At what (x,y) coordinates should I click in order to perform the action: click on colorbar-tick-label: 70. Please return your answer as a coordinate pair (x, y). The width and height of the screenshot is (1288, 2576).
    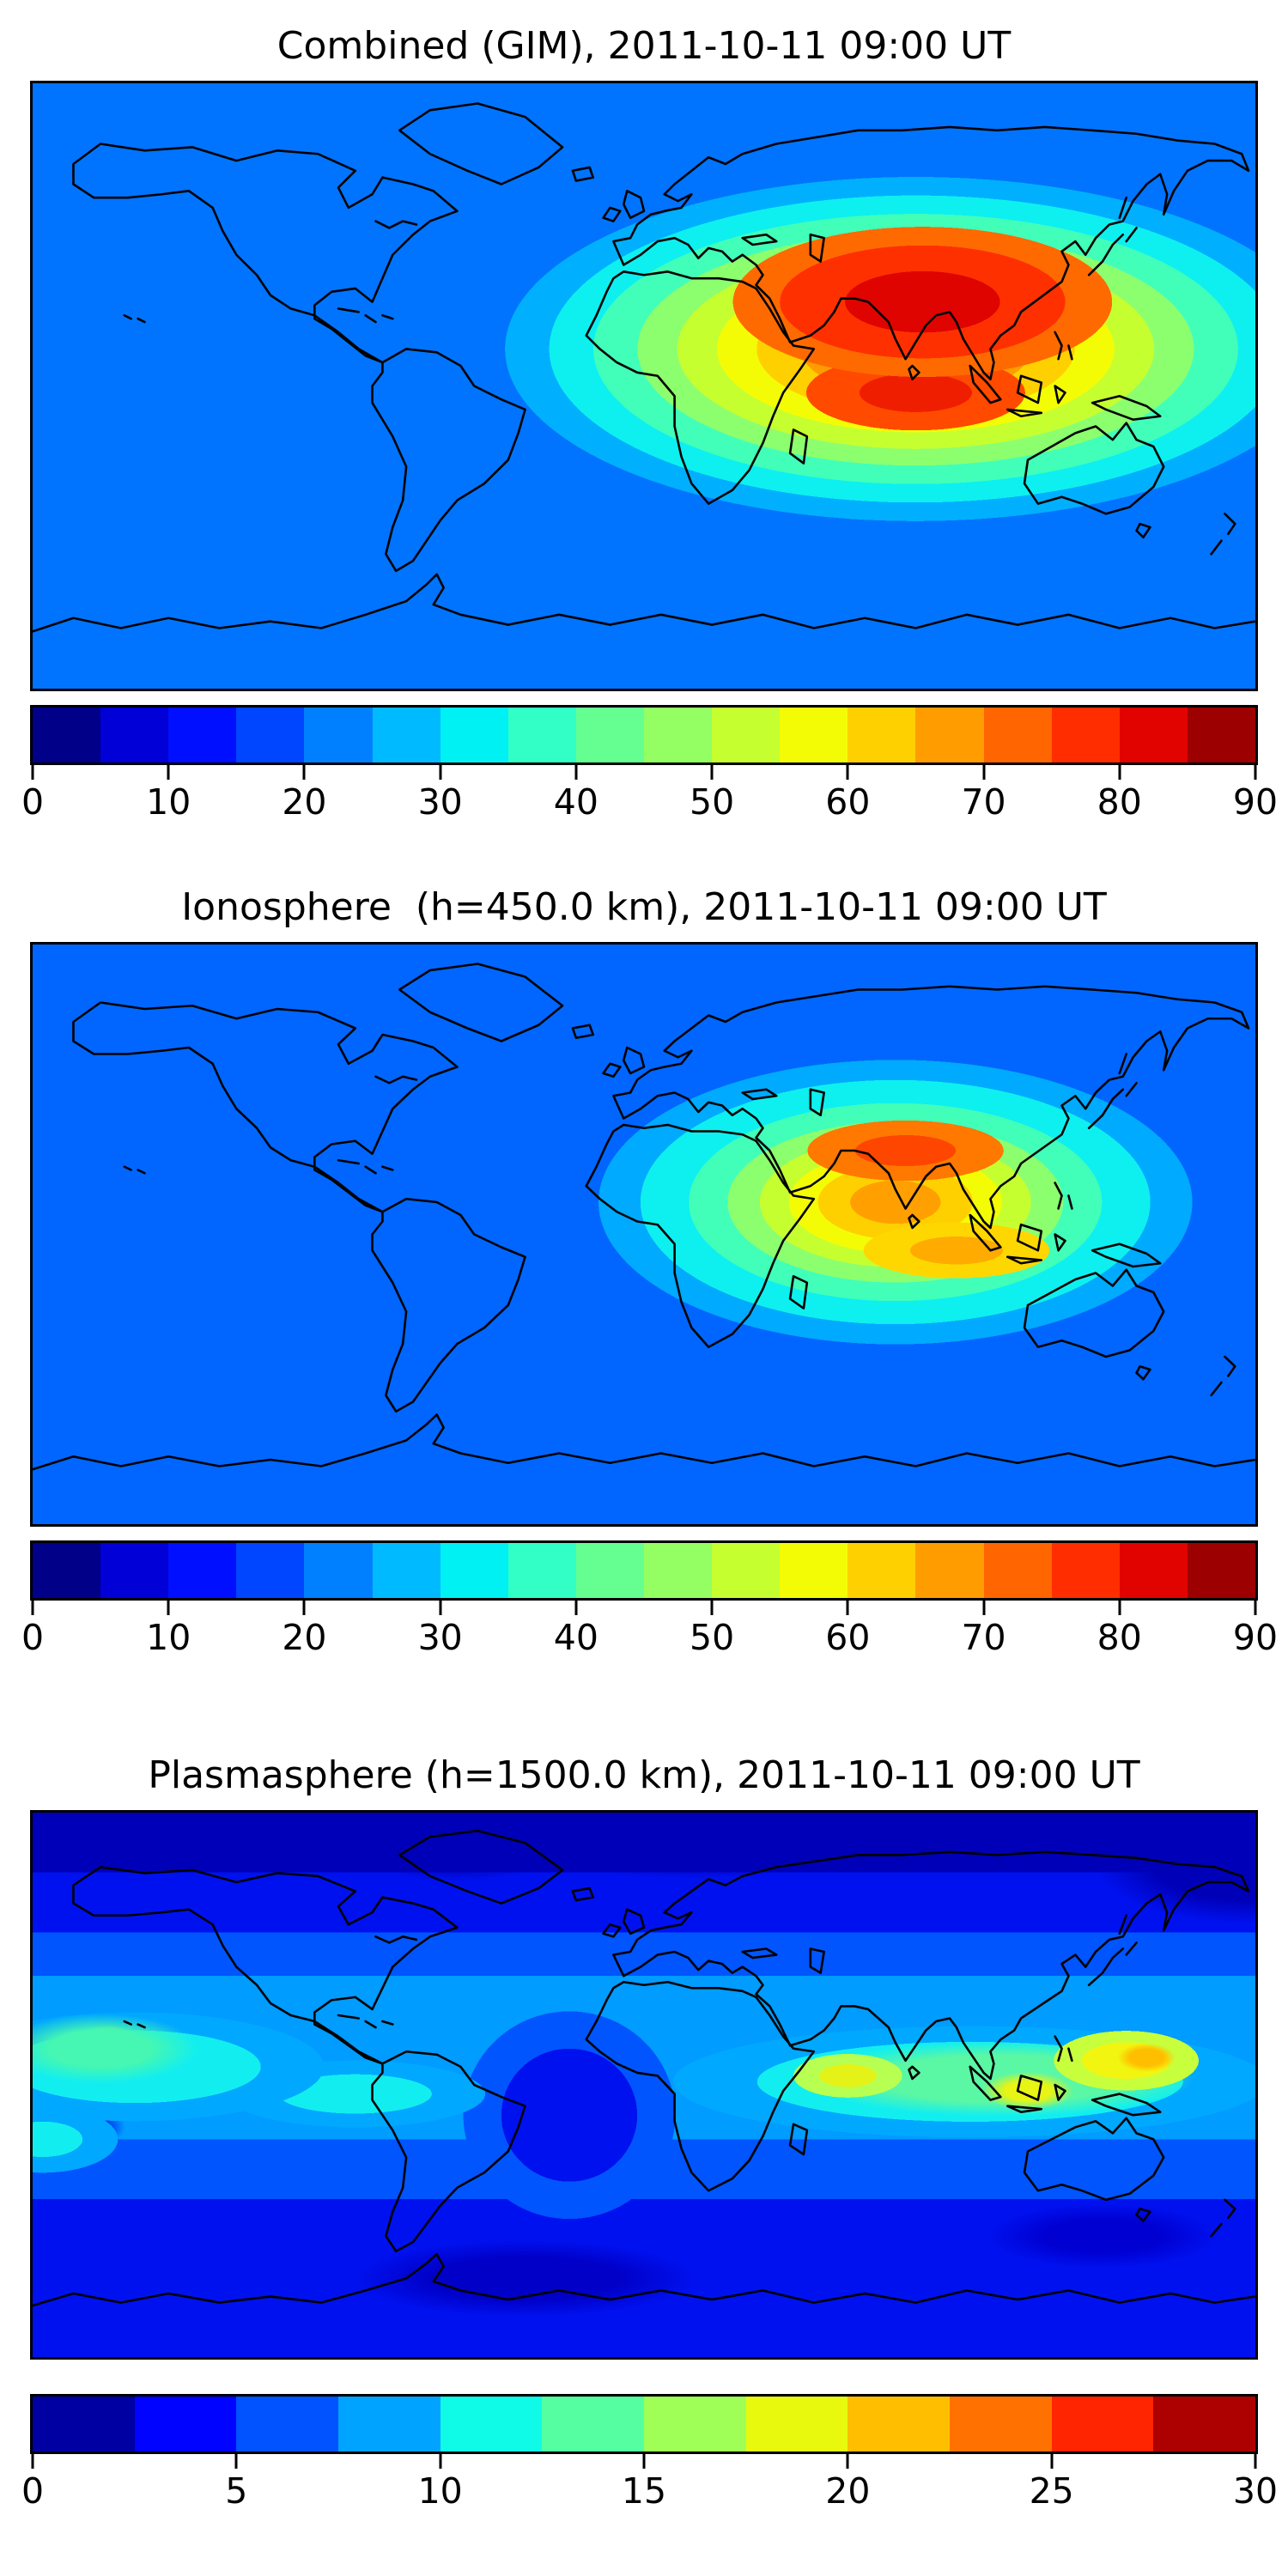
    Looking at the image, I should click on (984, 1638).